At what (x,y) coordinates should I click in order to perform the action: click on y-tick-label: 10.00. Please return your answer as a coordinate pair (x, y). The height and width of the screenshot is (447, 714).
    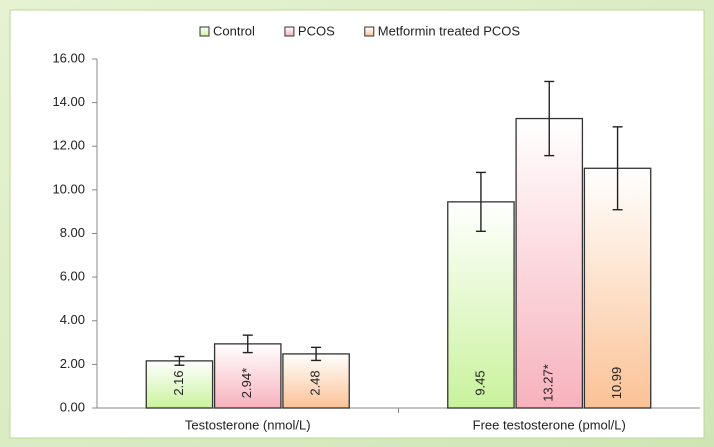
    Looking at the image, I should click on (68, 188).